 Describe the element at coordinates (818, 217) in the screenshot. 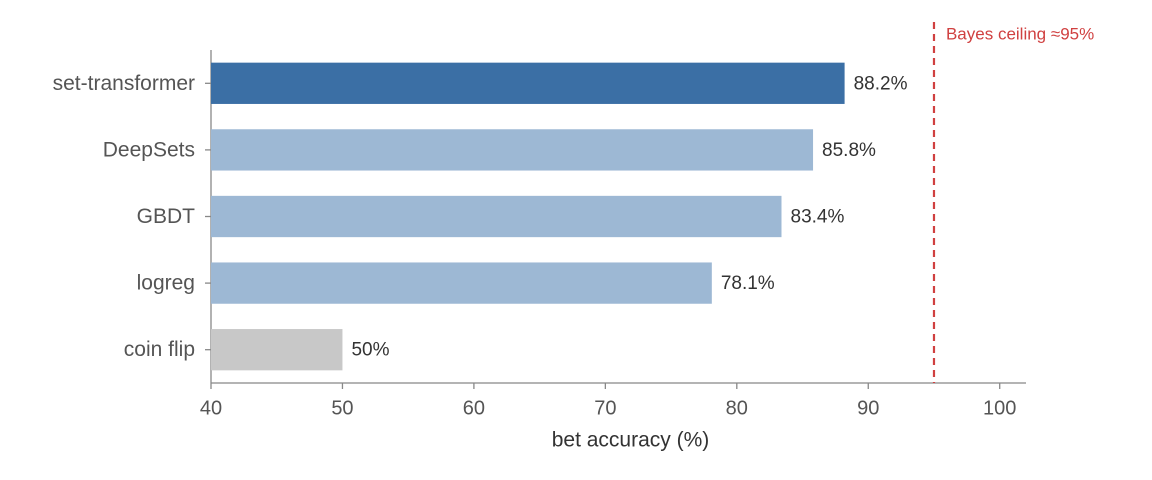

I see `value-label: 83.4%` at that location.